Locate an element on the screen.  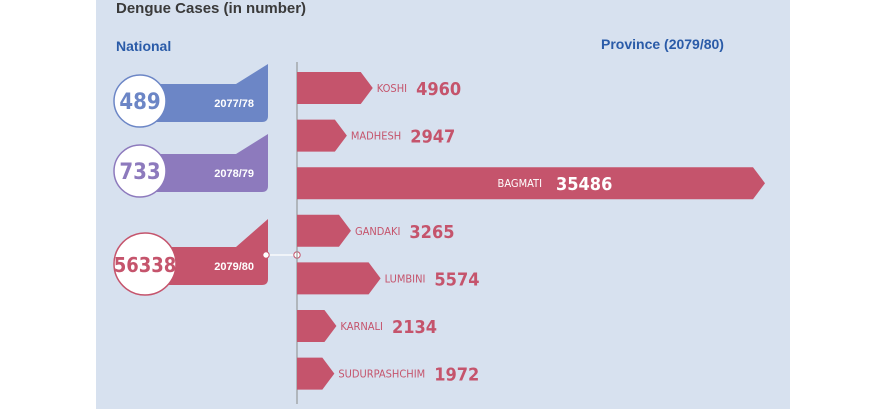
chart-title: Dengue Cases (in number) is located at coordinates (211, 8).